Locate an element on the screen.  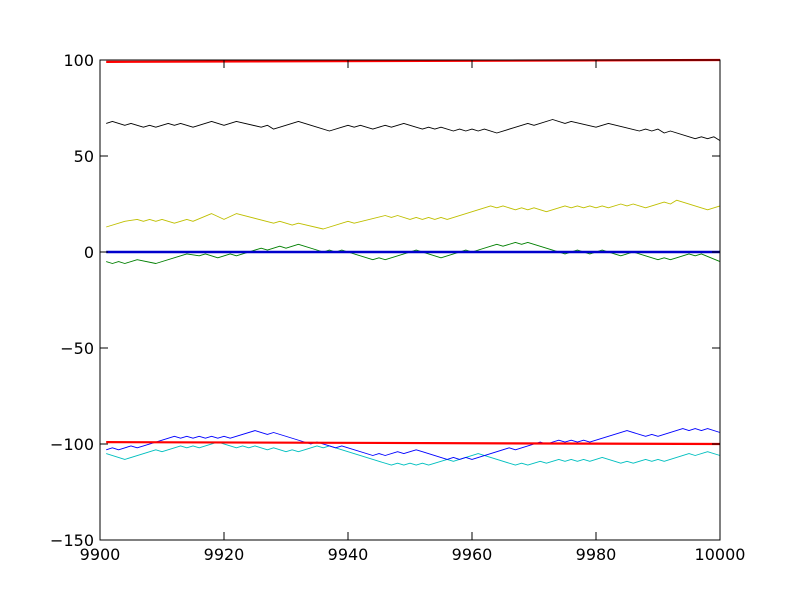
y-tick-label: −100 is located at coordinates (72, 444).